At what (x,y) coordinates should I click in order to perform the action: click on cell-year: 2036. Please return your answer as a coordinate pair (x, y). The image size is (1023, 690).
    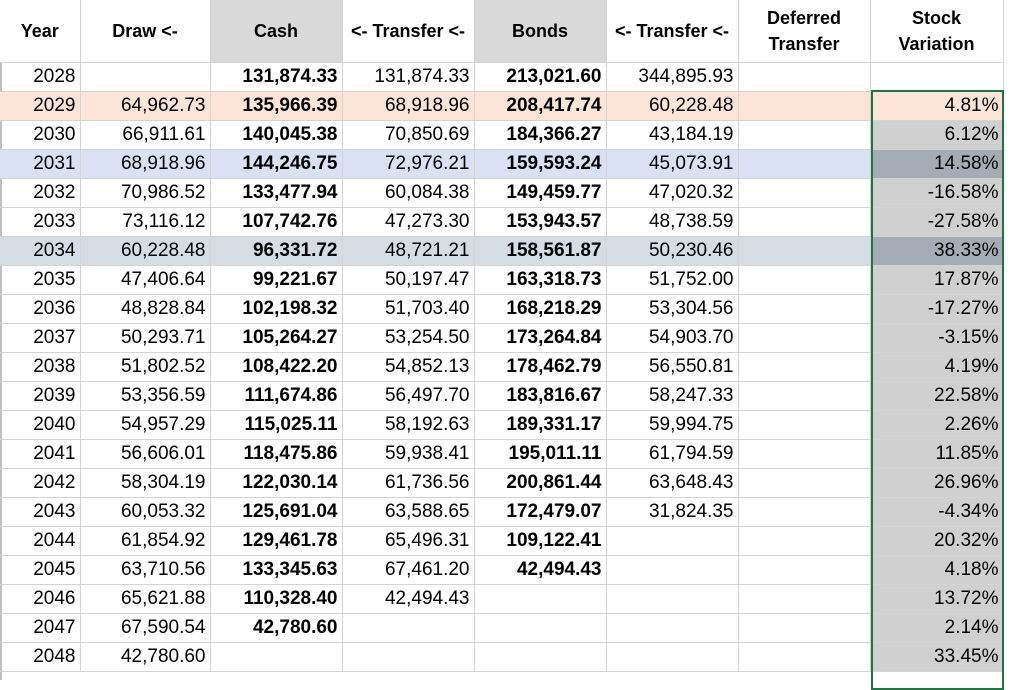
    Looking at the image, I should click on (40, 309).